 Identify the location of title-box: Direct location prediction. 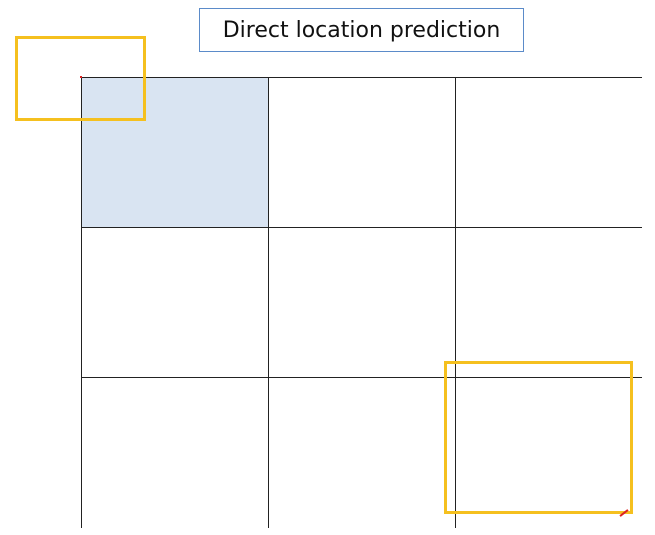
(361, 30).